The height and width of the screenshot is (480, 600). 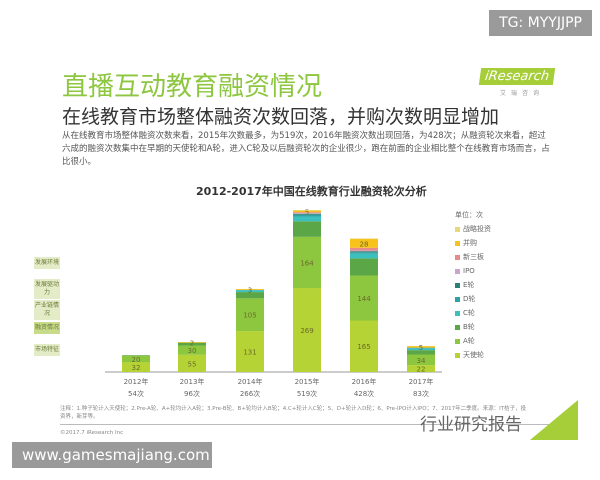 I want to click on total-label: 96次, so click(x=192, y=393).